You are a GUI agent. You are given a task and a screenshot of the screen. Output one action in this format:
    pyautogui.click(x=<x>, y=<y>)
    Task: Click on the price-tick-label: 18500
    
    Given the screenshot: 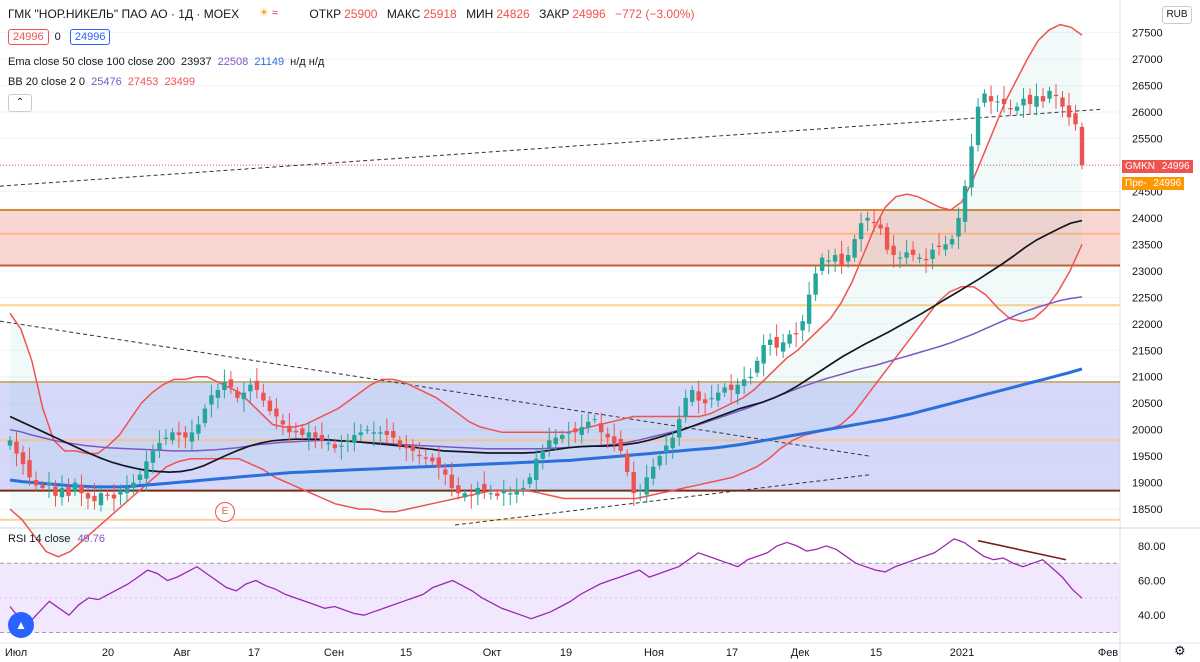 What is the action you would take?
    pyautogui.click(x=1147, y=510)
    